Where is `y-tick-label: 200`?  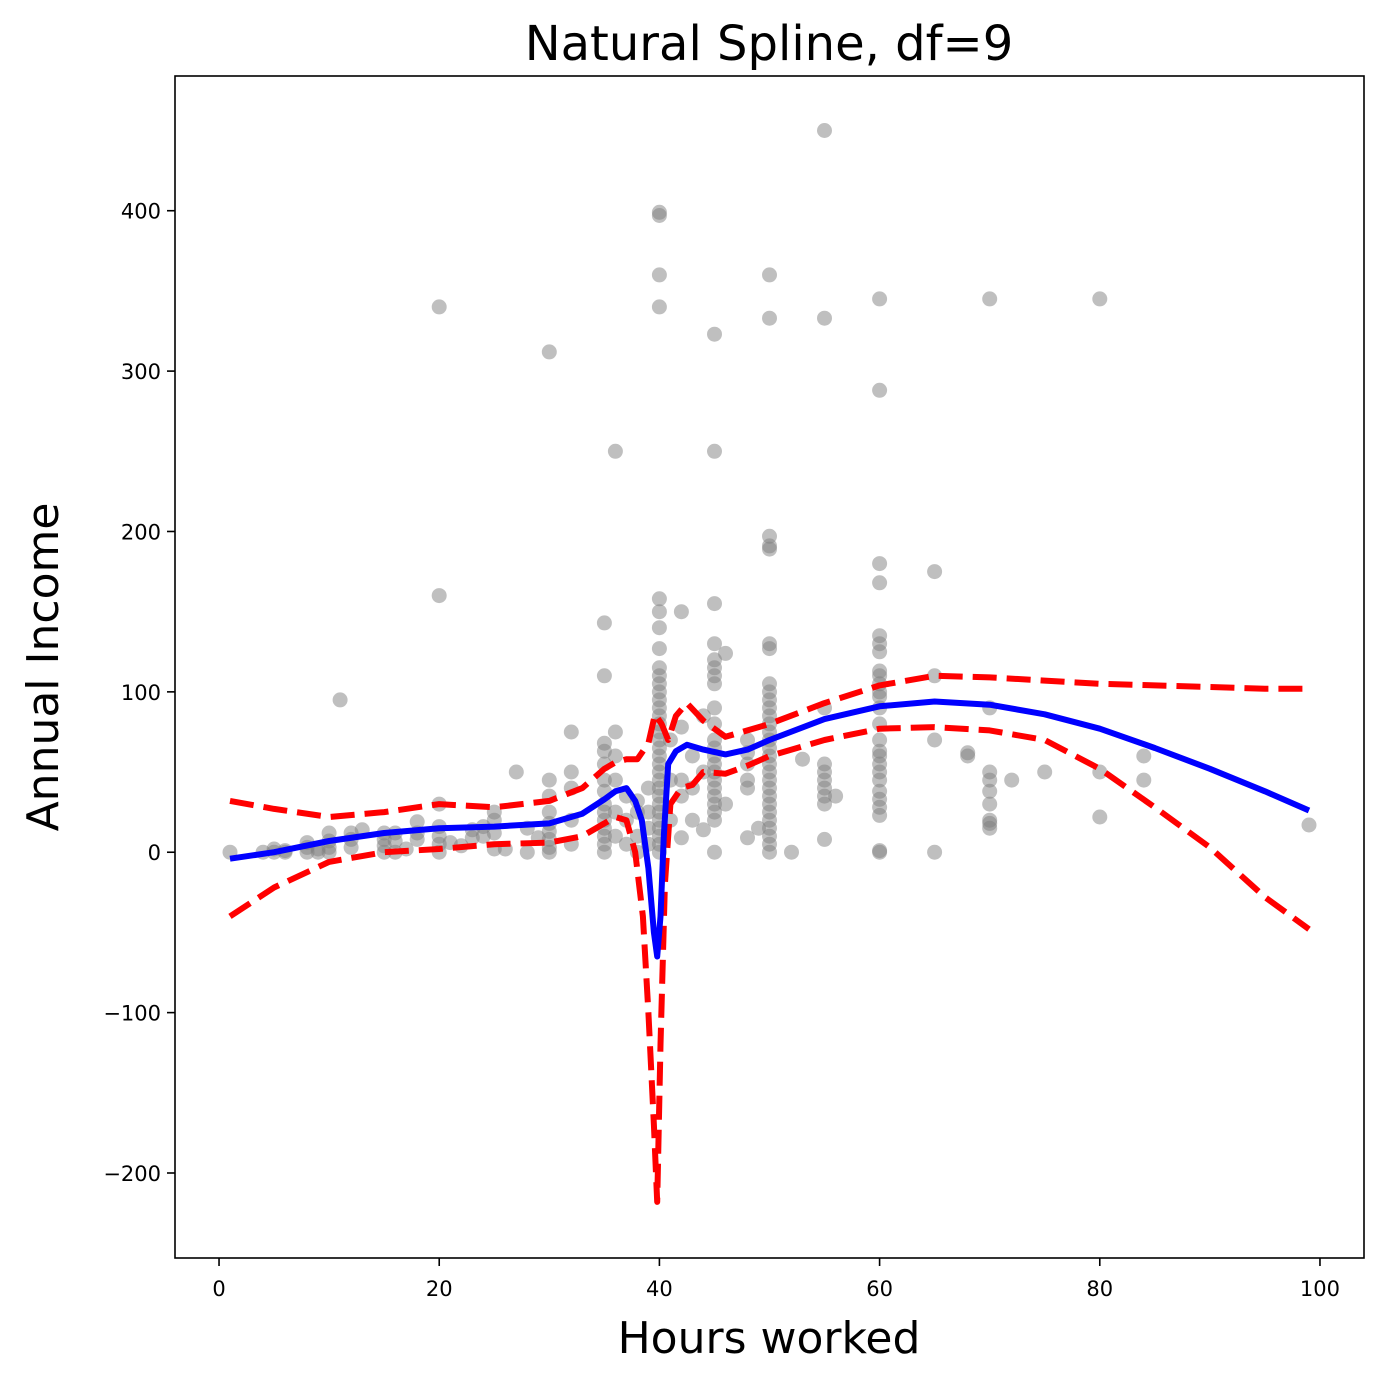
y-tick-label: 200 is located at coordinates (141, 532).